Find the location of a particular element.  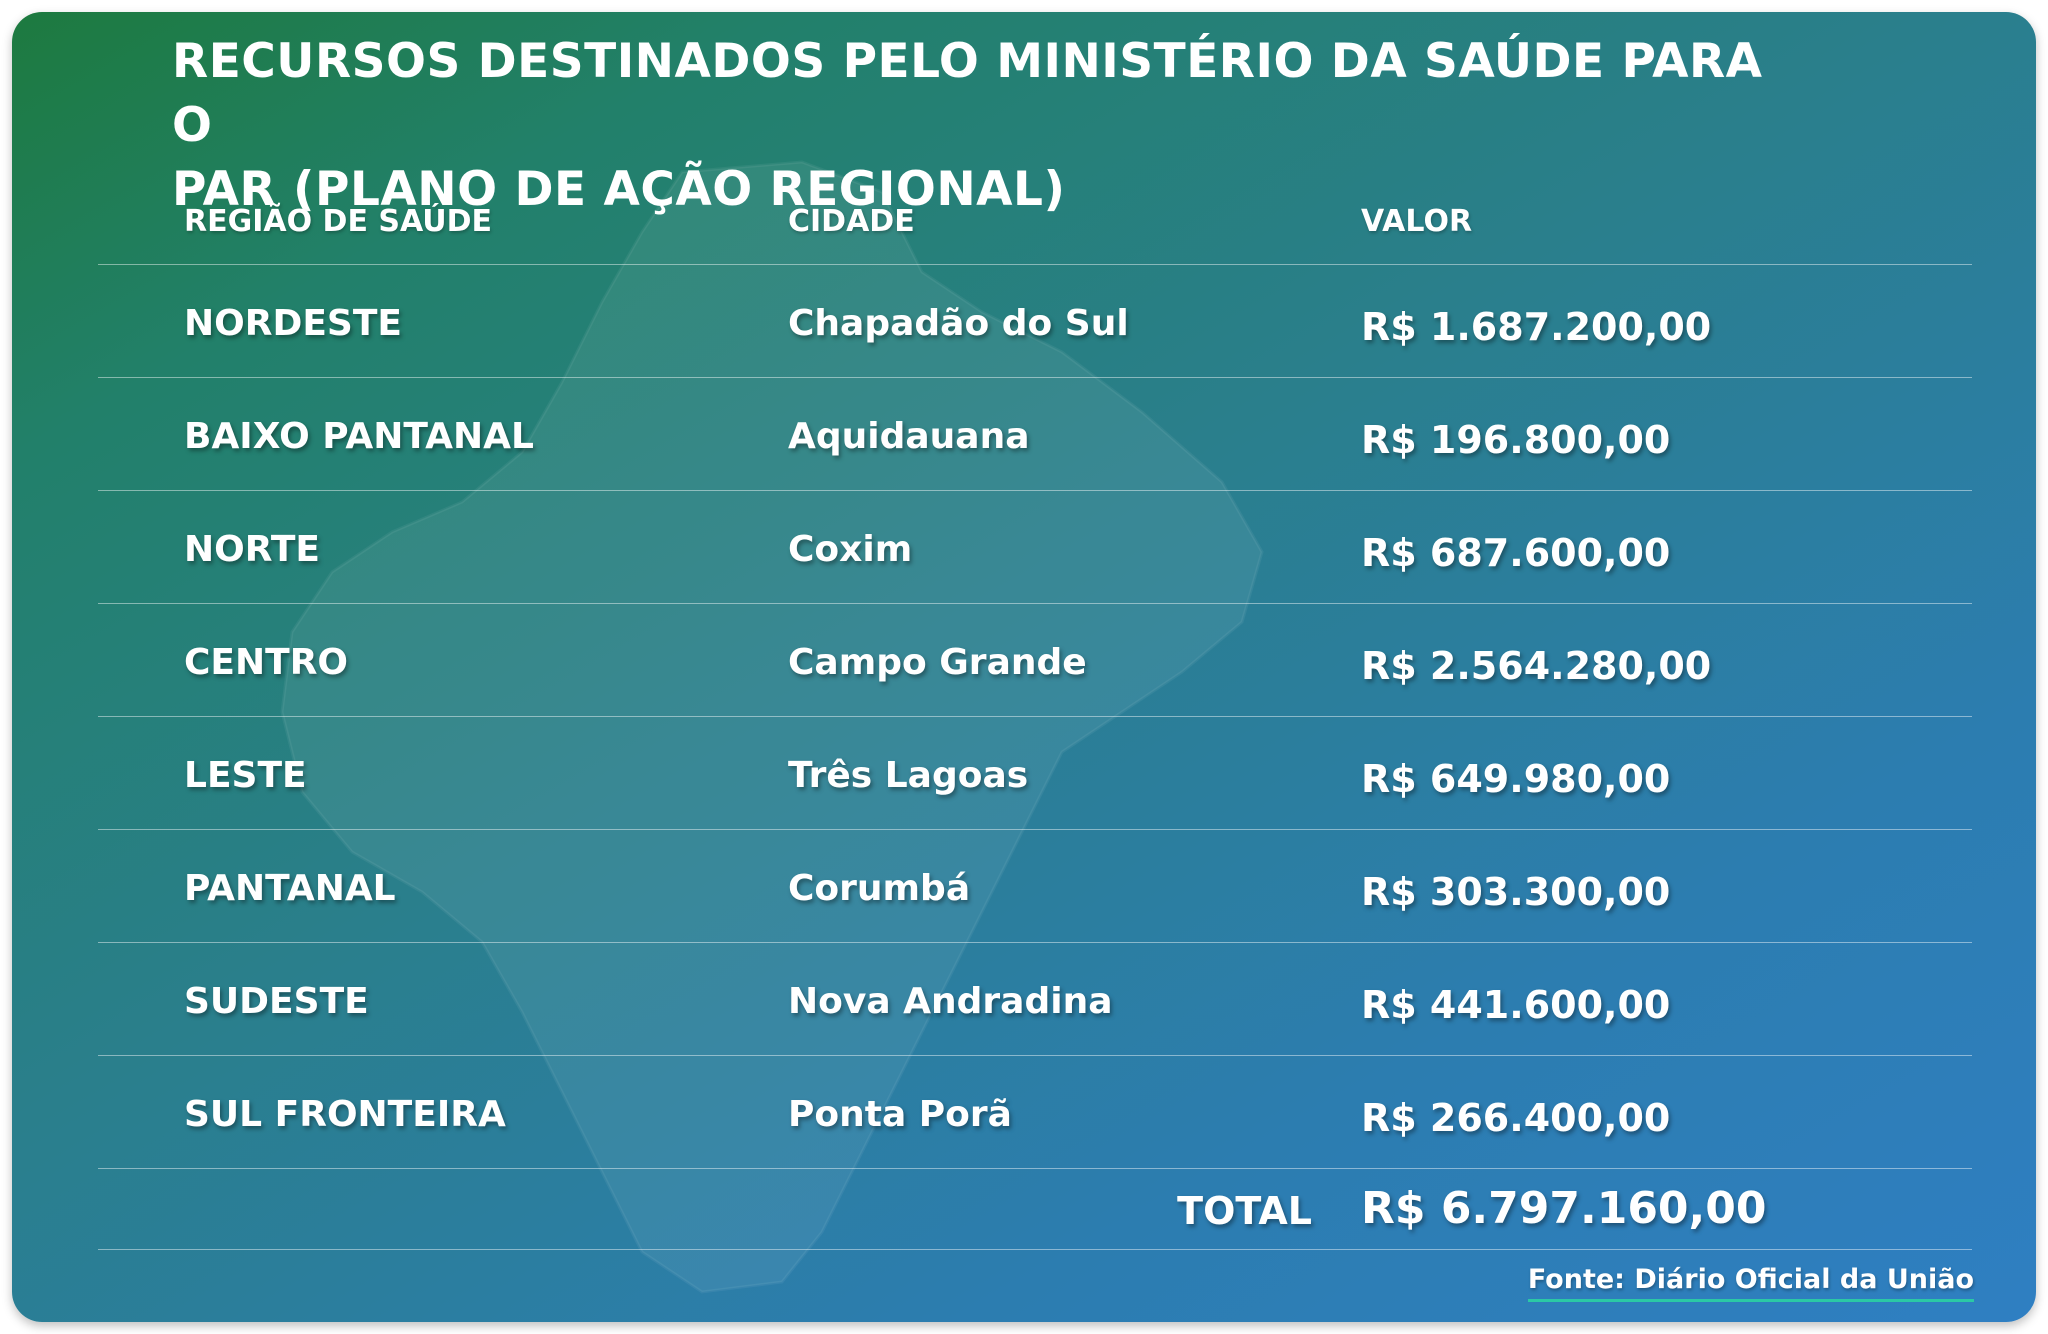

column-header-city: CIDADE is located at coordinates (851, 221).